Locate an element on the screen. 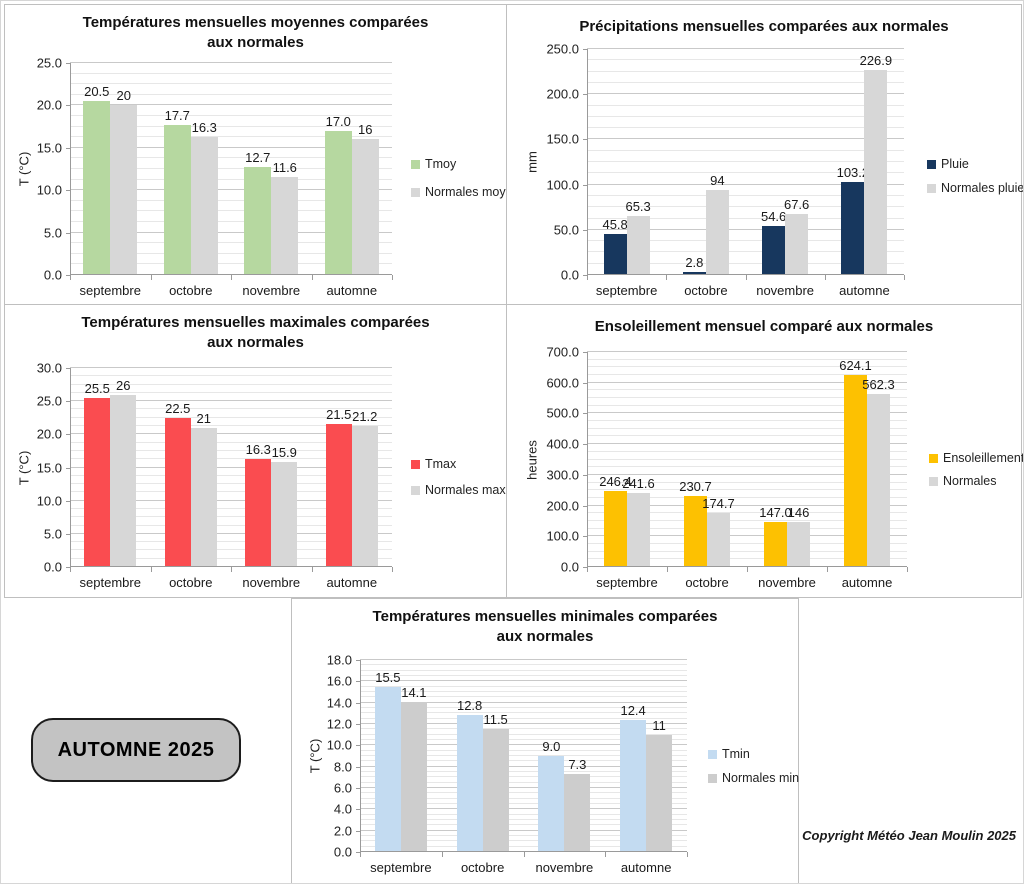  y-tick-label: 18.0 is located at coordinates (339, 660).